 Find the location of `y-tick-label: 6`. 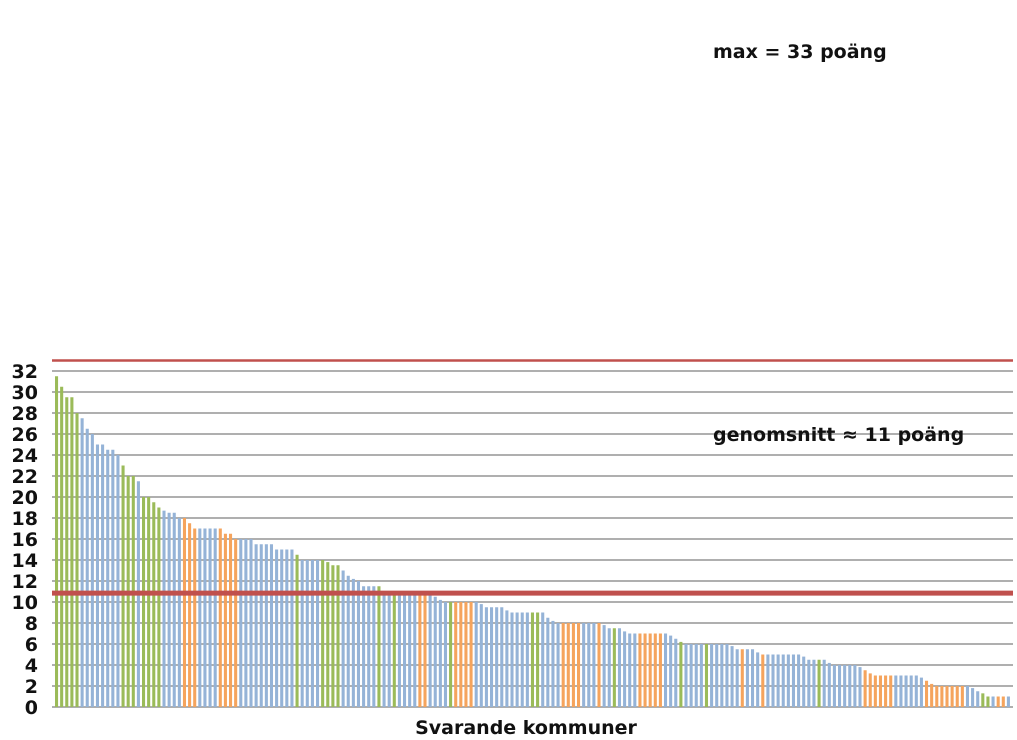

y-tick-label: 6 is located at coordinates (31, 645).